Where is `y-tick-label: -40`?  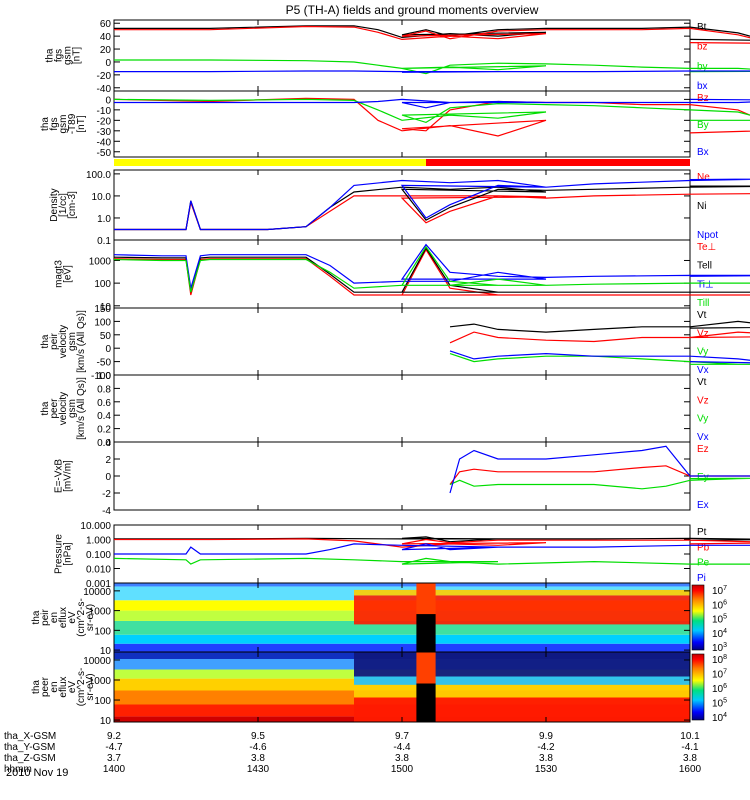
y-tick-label: -40 is located at coordinates (104, 142).